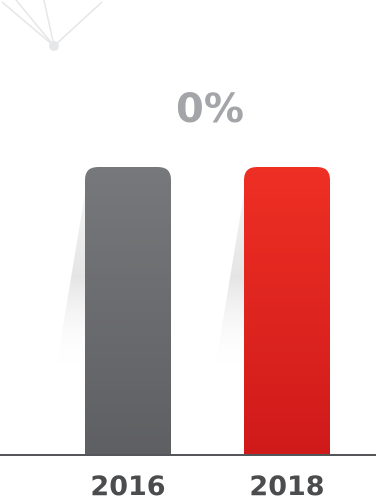  Describe the element at coordinates (127, 486) in the screenshot. I see `x-tick-label-2016: 2016` at that location.